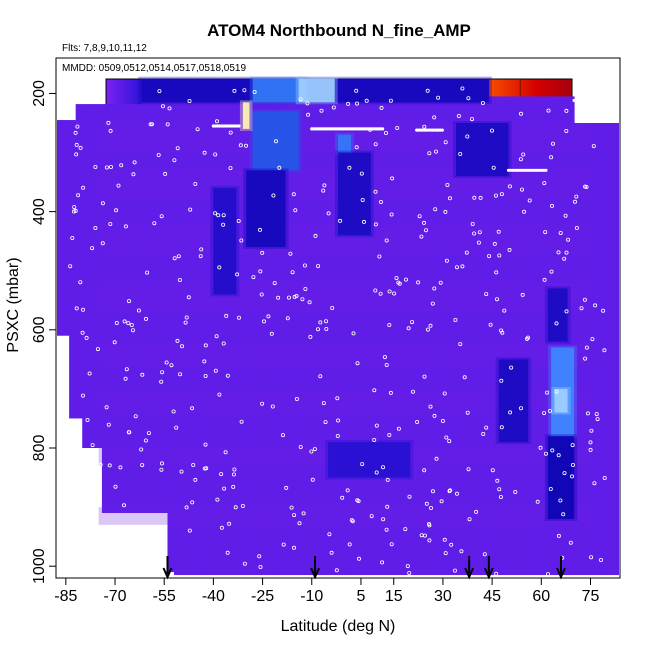 The width and height of the screenshot is (650, 650). I want to click on y-tick-label: 600, so click(39, 329).